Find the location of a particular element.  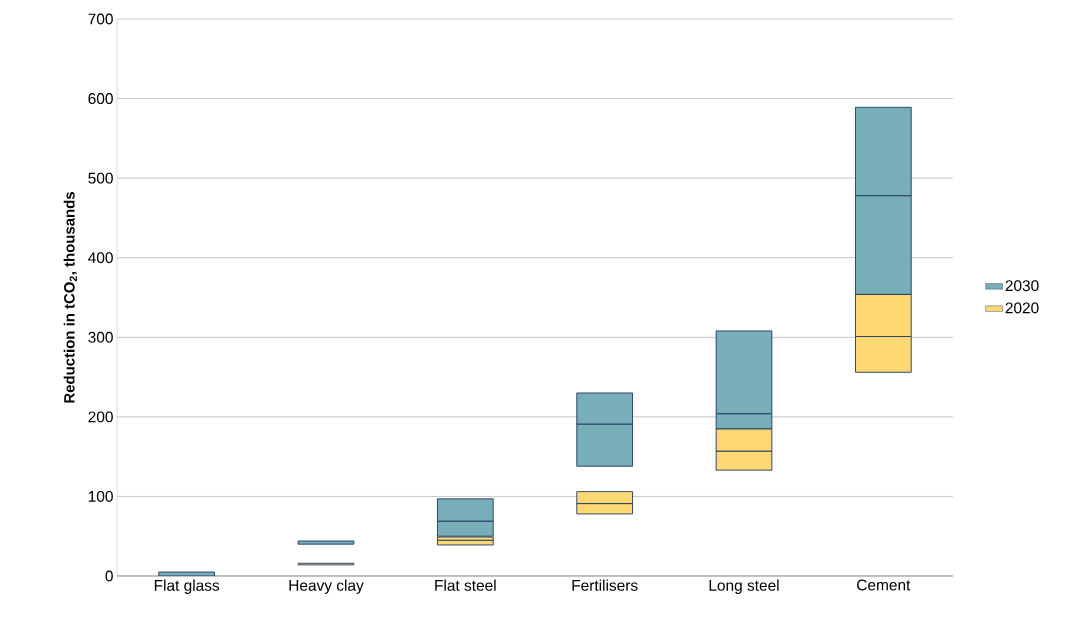

y-tick-label: 100 is located at coordinates (100, 496).